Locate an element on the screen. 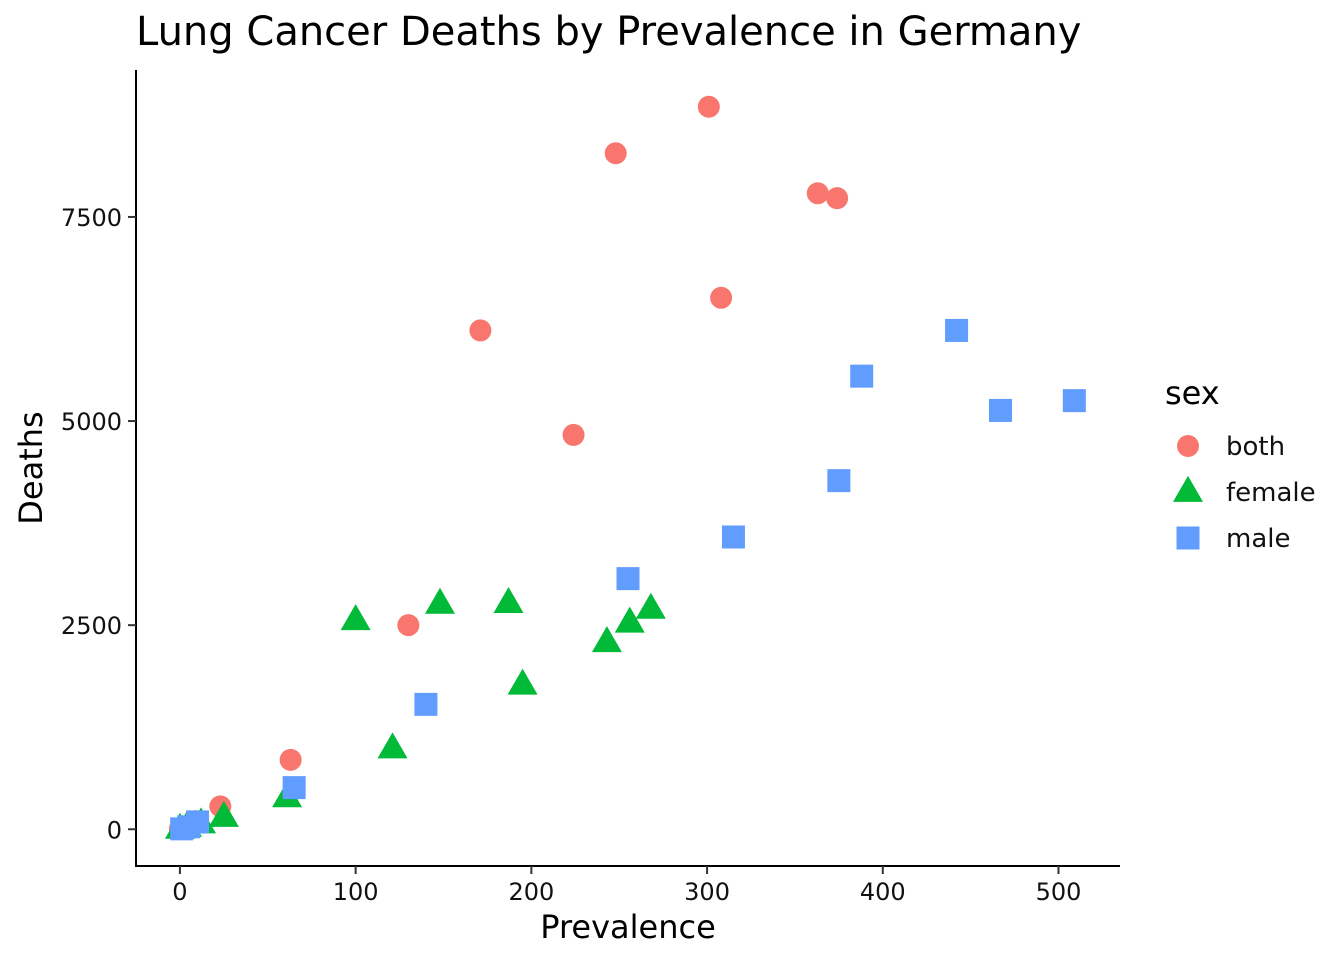 The image size is (1344, 960). x-axis-ticks: 0 100 200 300 400 500 is located at coordinates (626, 886).